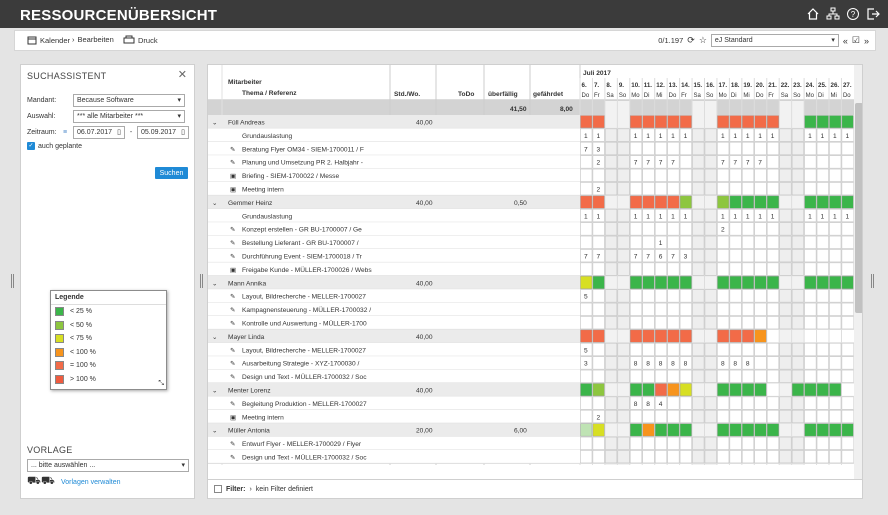 The width and height of the screenshot is (888, 515). What do you see at coordinates (161, 383) in the screenshot?
I see `resize-icon: ⤡` at bounding box center [161, 383].